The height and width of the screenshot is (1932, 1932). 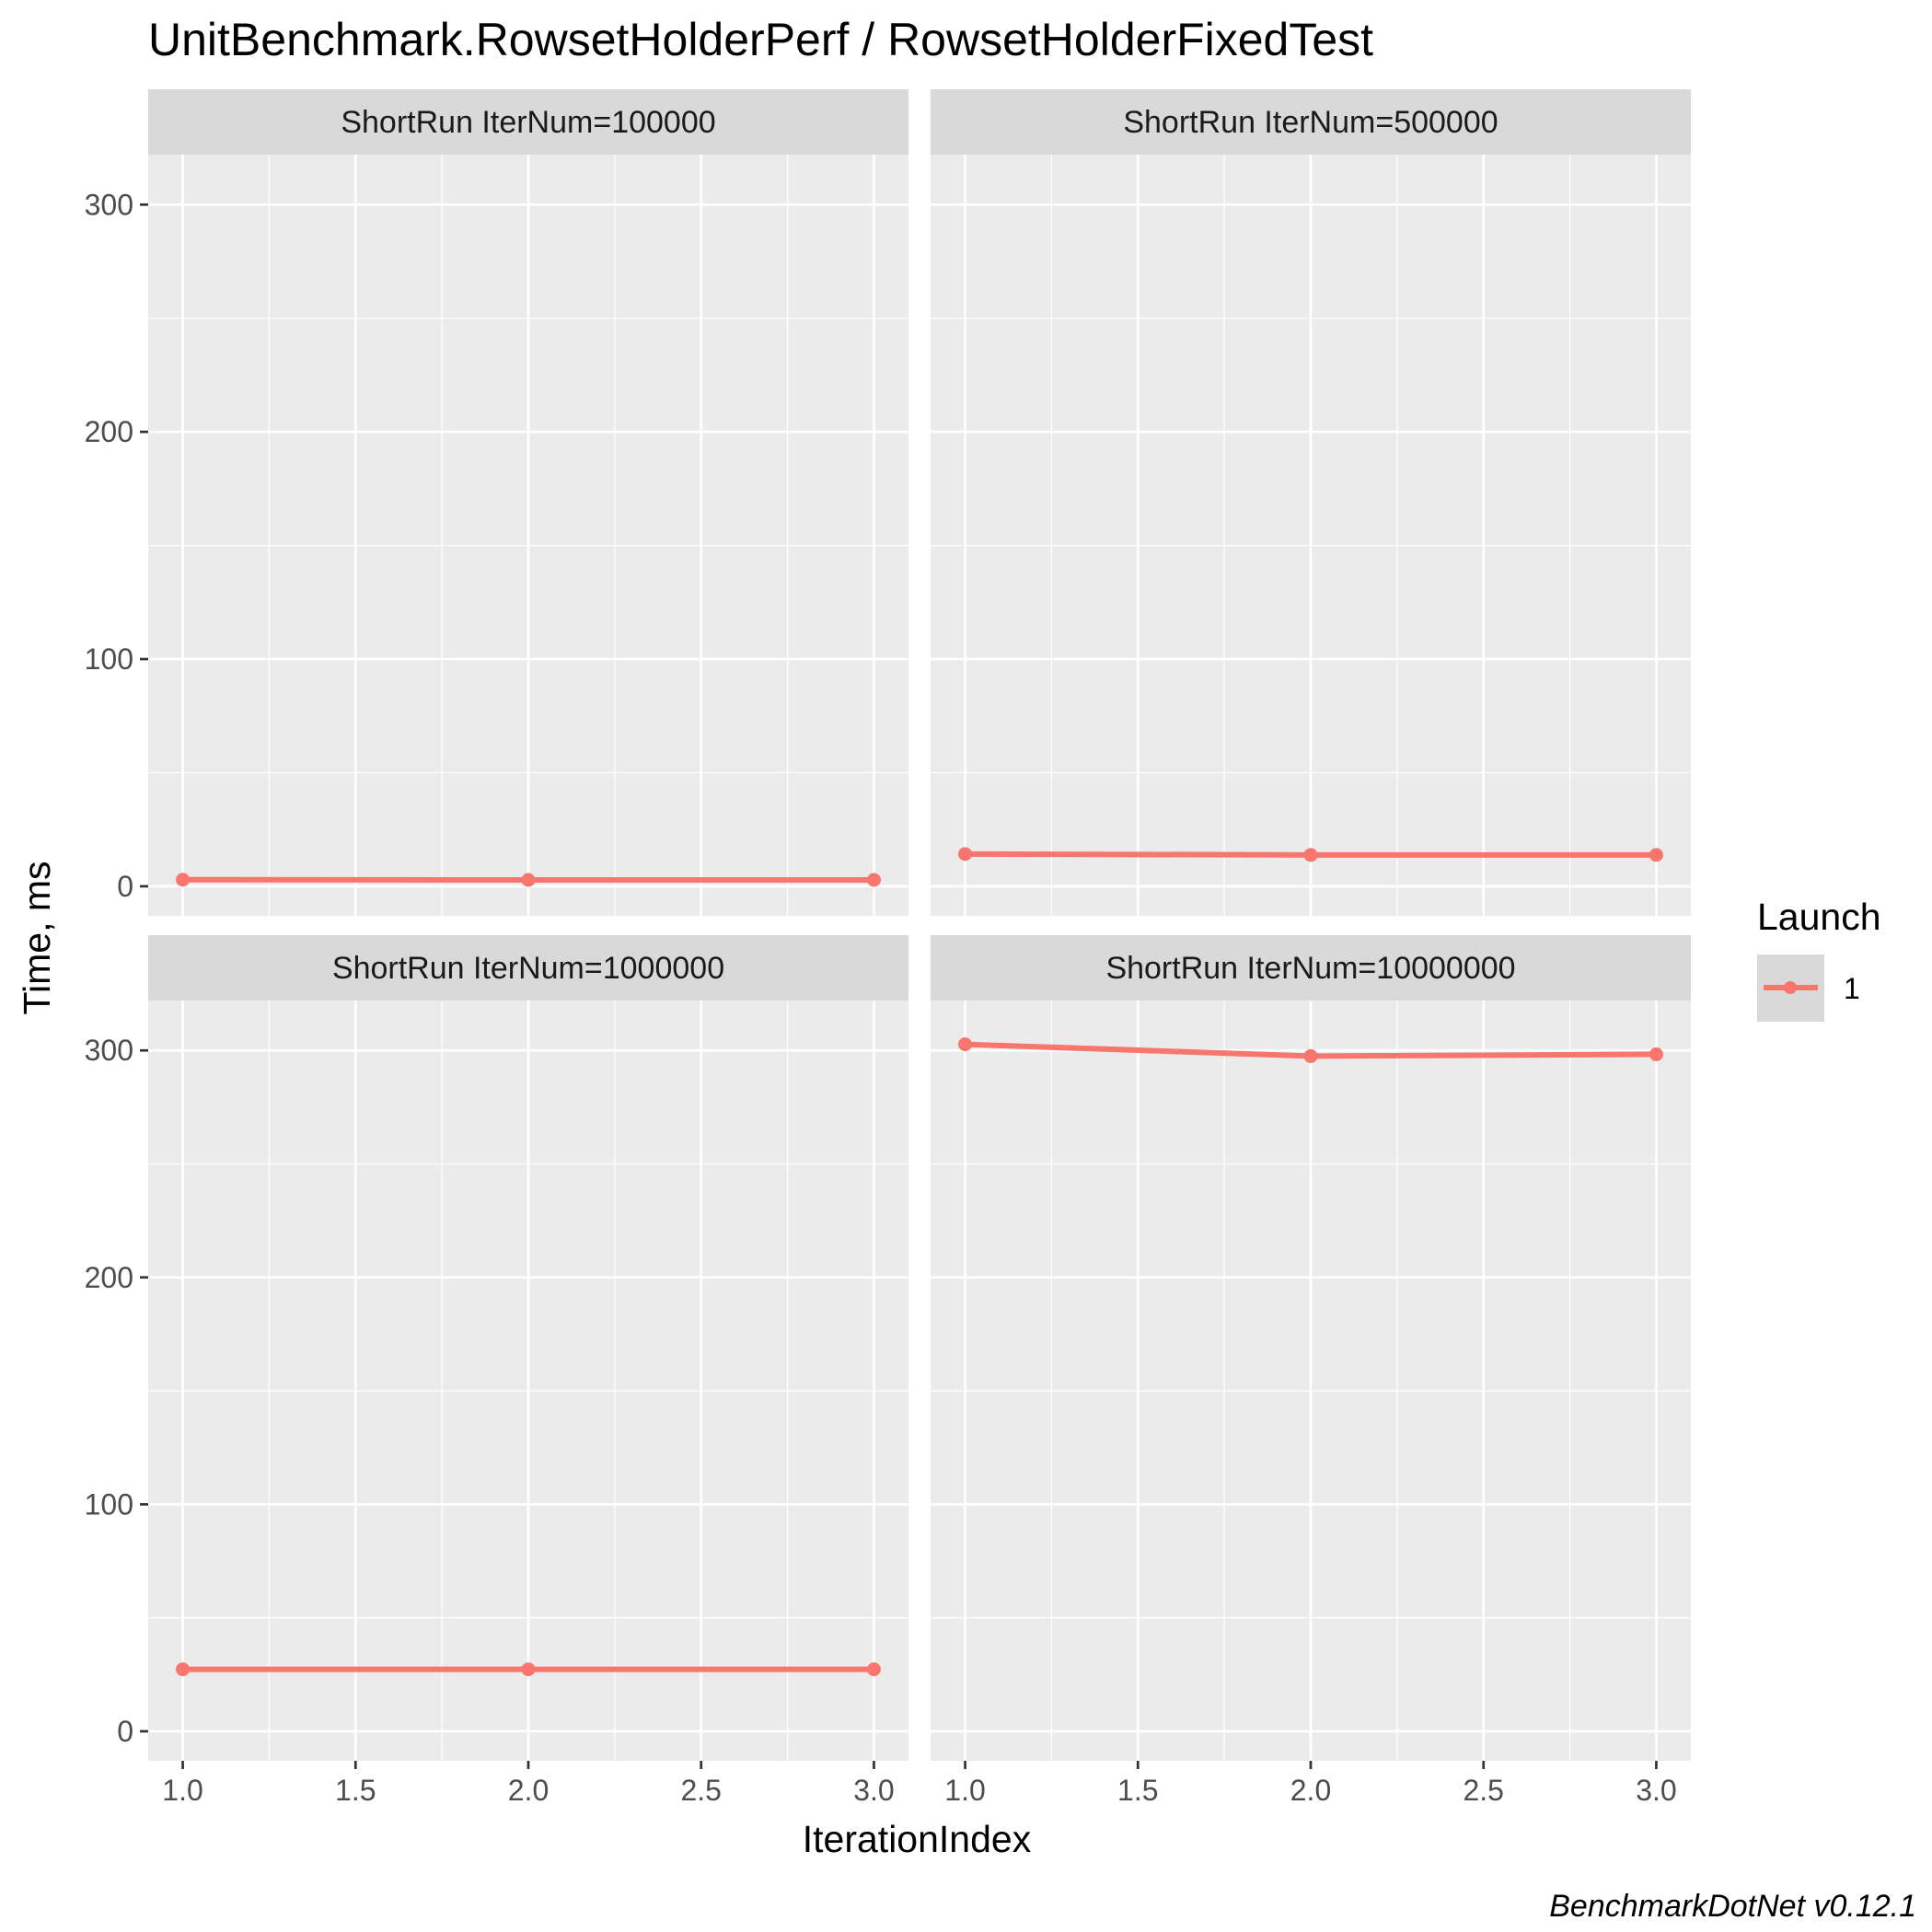 What do you see at coordinates (1733, 1907) in the screenshot?
I see `caption: BenchmarkDotNet v0.12.1` at bounding box center [1733, 1907].